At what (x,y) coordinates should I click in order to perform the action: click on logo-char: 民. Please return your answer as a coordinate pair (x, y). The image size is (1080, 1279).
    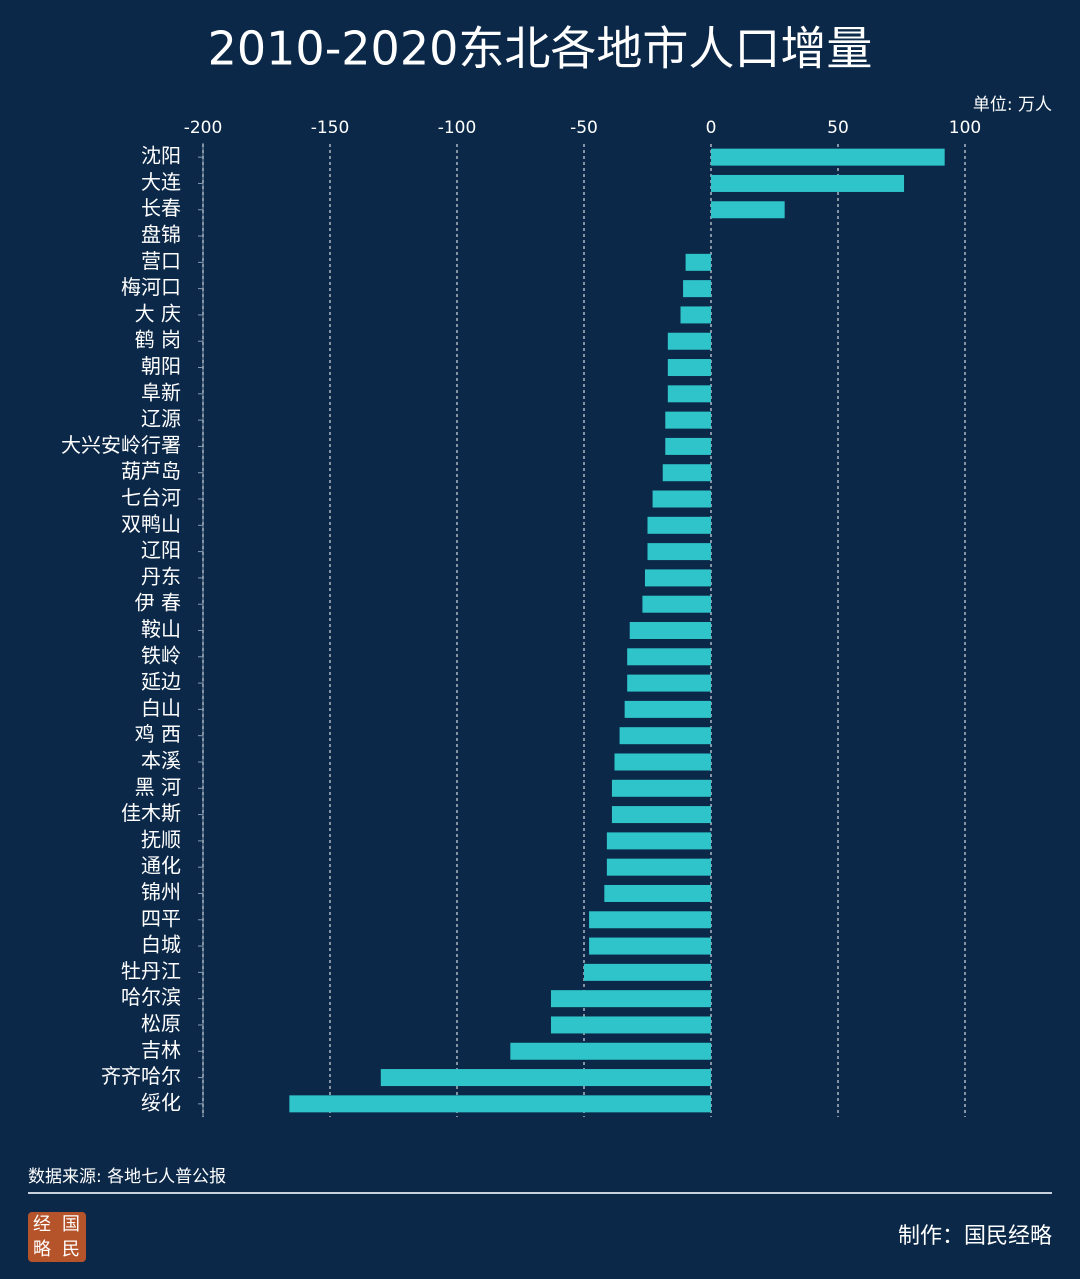
    Looking at the image, I should click on (71, 1249).